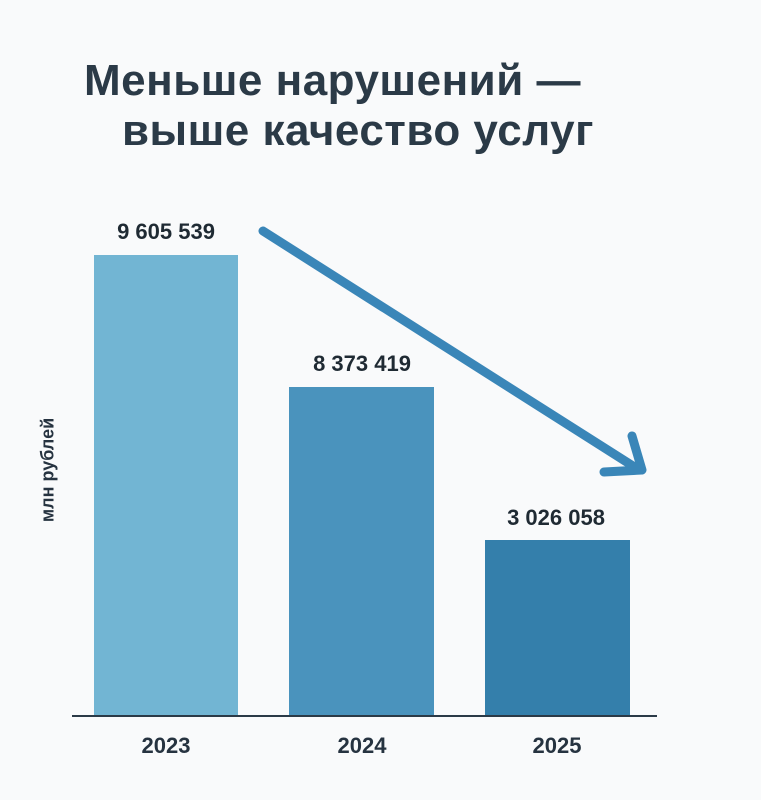  What do you see at coordinates (166, 485) in the screenshot?
I see `bar-2023` at bounding box center [166, 485].